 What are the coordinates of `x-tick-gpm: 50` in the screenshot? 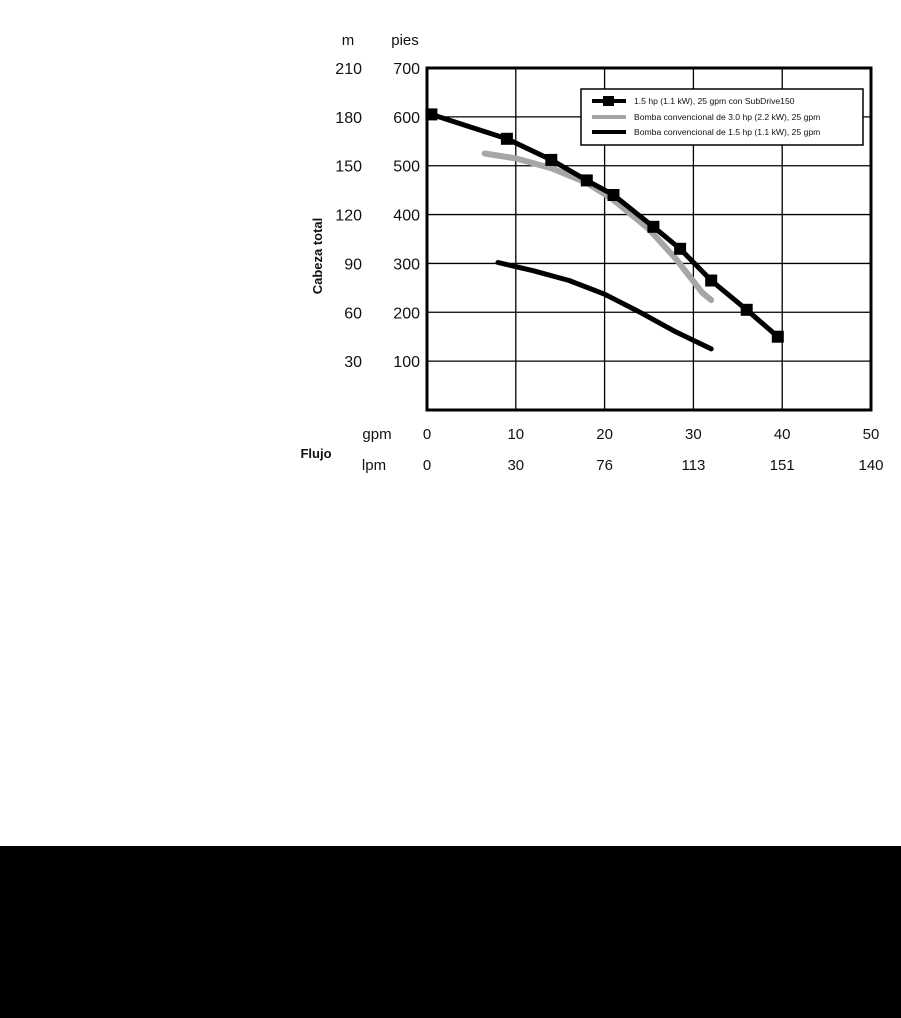 It's located at (871, 434).